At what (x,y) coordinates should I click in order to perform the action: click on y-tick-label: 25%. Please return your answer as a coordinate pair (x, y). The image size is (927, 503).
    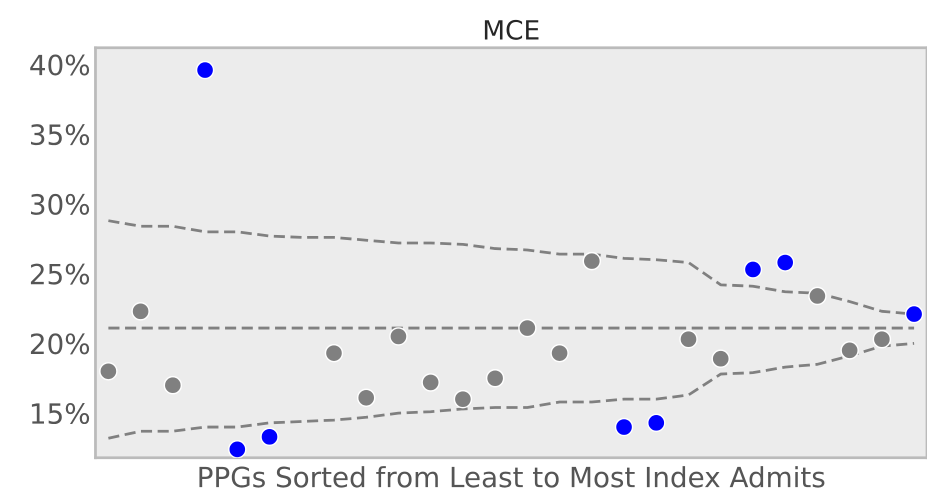
    Looking at the image, I should click on (60, 274).